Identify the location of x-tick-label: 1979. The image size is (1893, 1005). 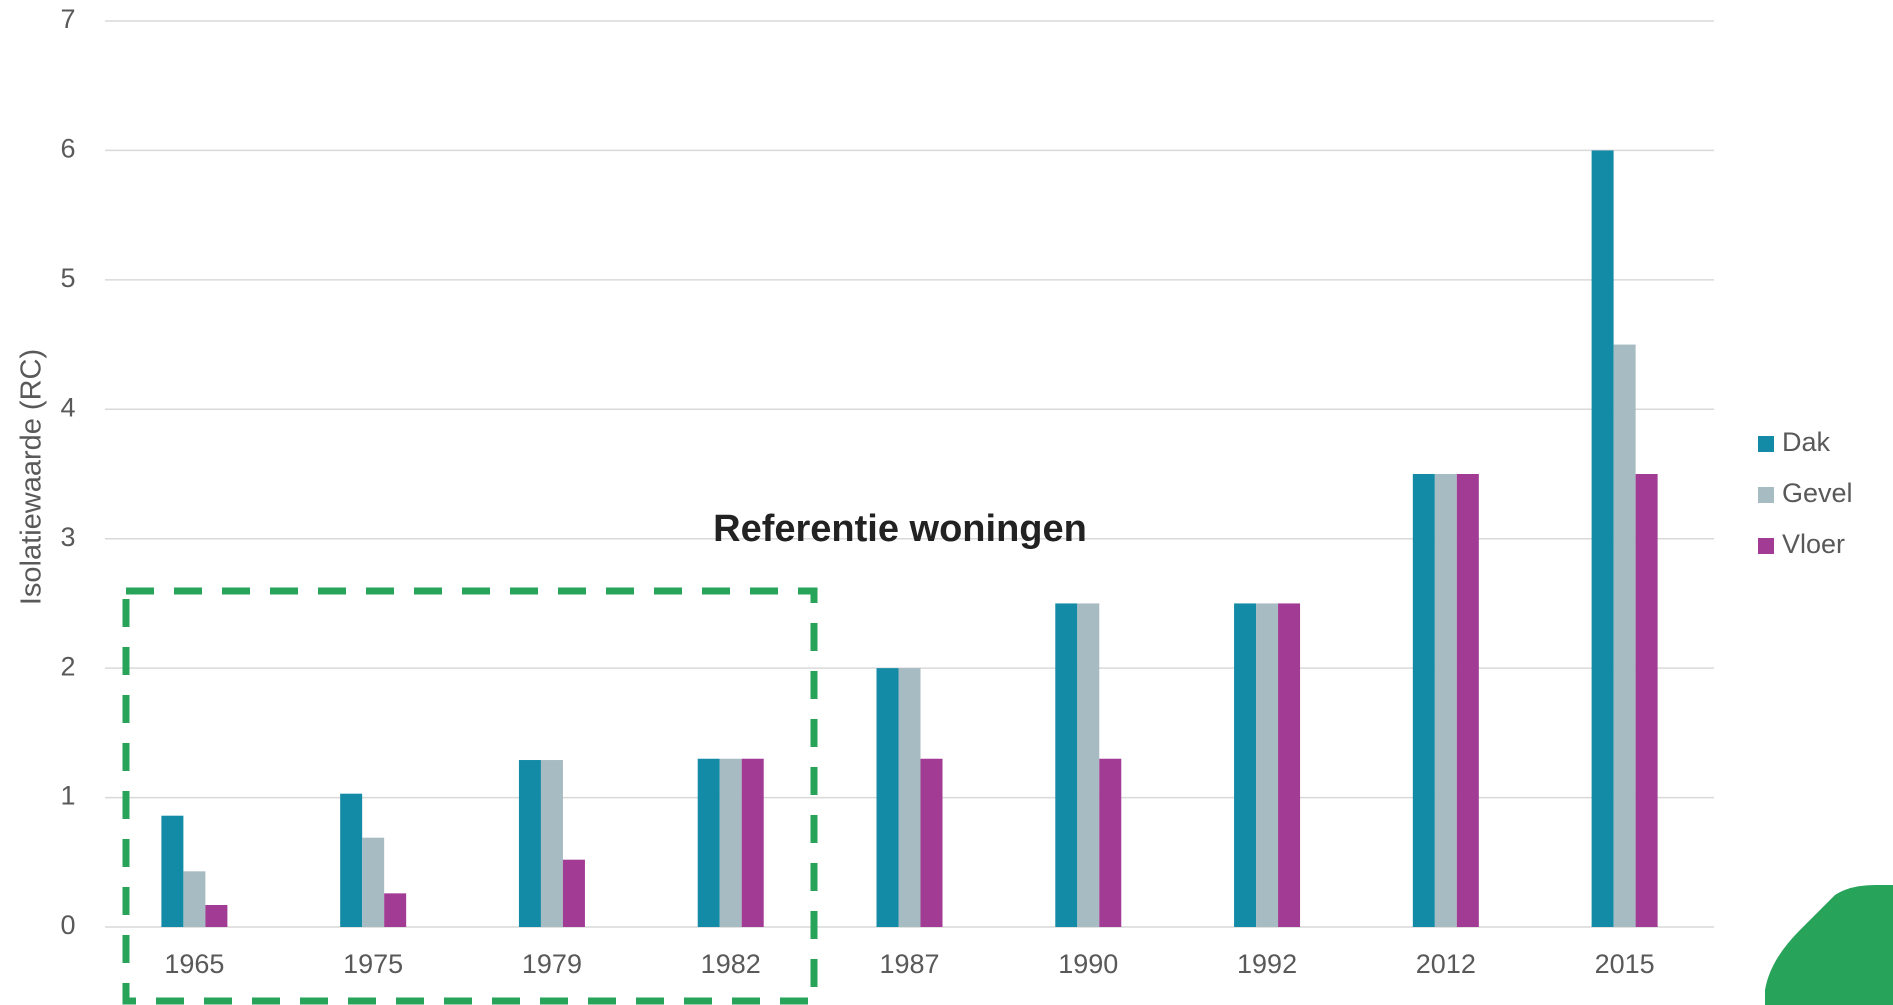
(552, 964).